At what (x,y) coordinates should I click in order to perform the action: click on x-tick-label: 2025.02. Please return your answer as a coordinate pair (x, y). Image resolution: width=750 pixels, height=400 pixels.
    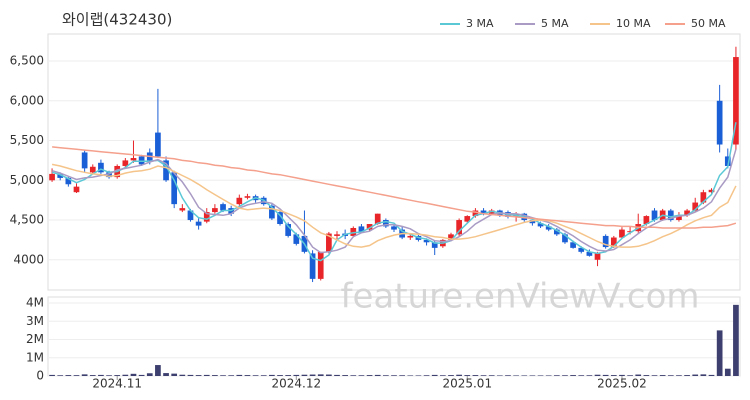
    Looking at the image, I should click on (622, 384).